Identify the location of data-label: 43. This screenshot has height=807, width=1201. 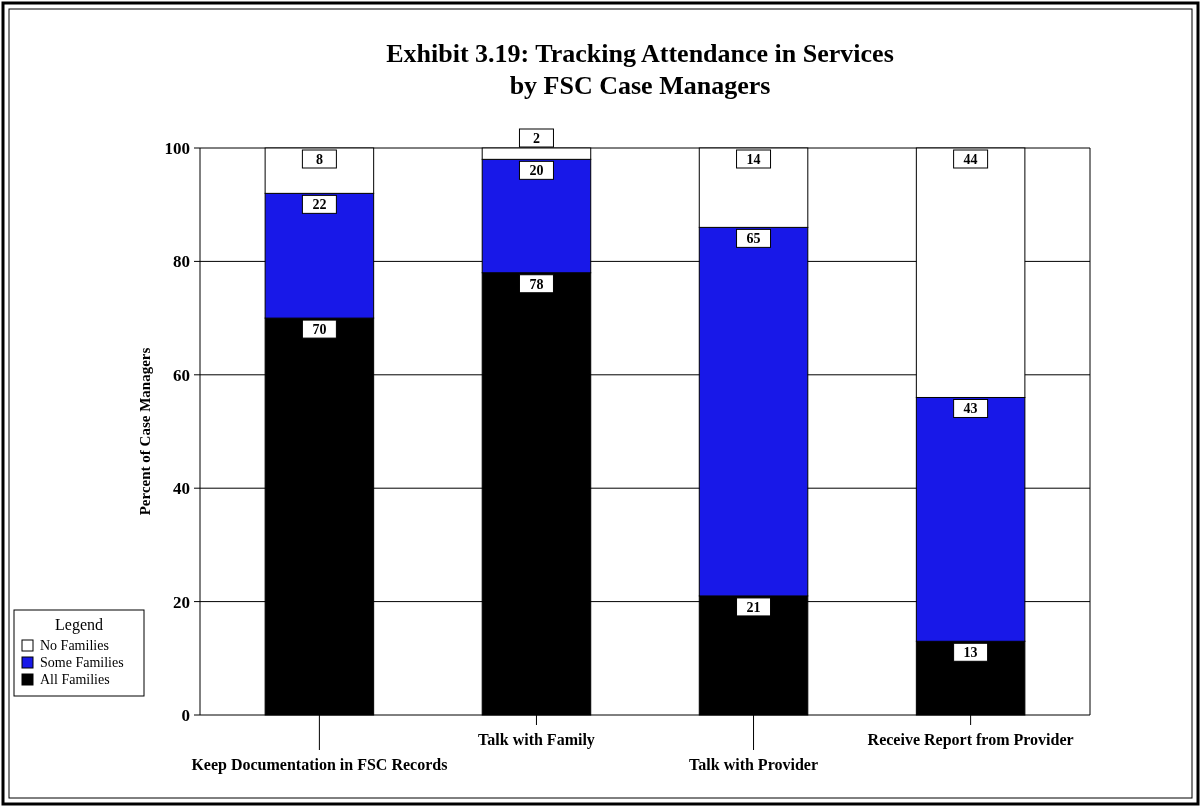
(970, 409).